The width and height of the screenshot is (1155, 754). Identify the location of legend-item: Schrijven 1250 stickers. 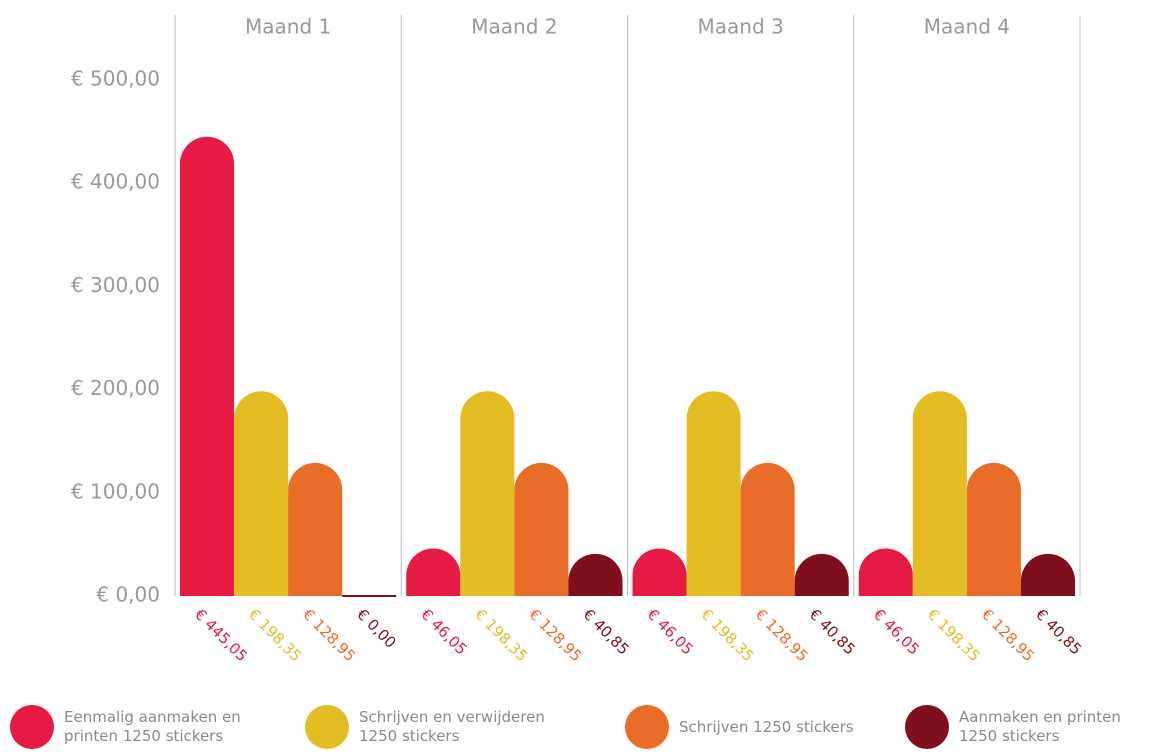
(752, 727).